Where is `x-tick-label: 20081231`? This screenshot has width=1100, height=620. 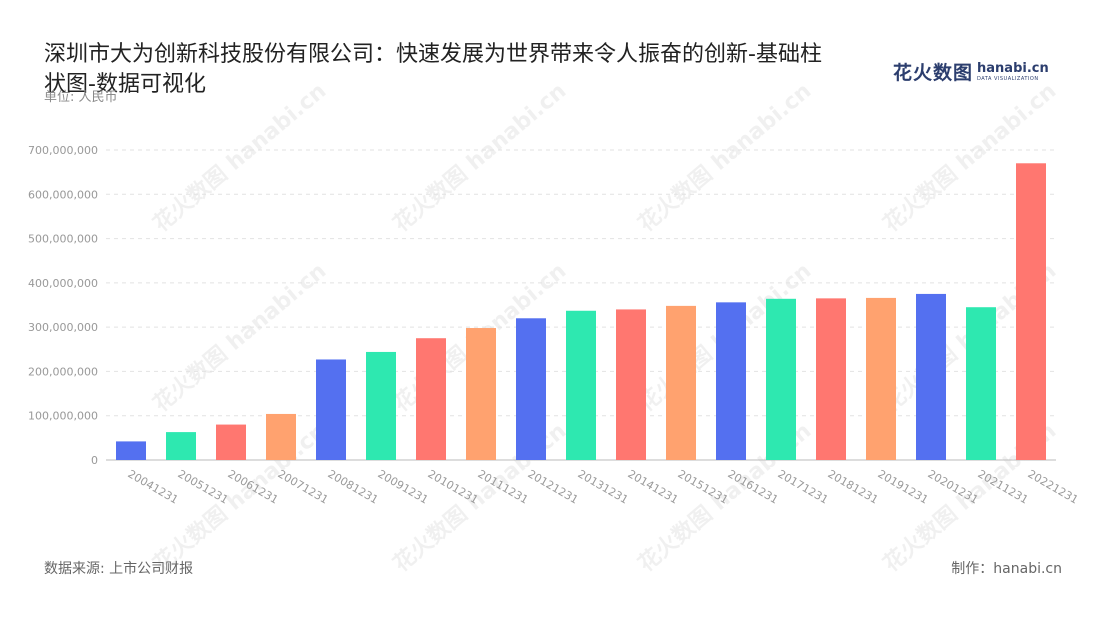
x-tick-label: 20081231 is located at coordinates (353, 486).